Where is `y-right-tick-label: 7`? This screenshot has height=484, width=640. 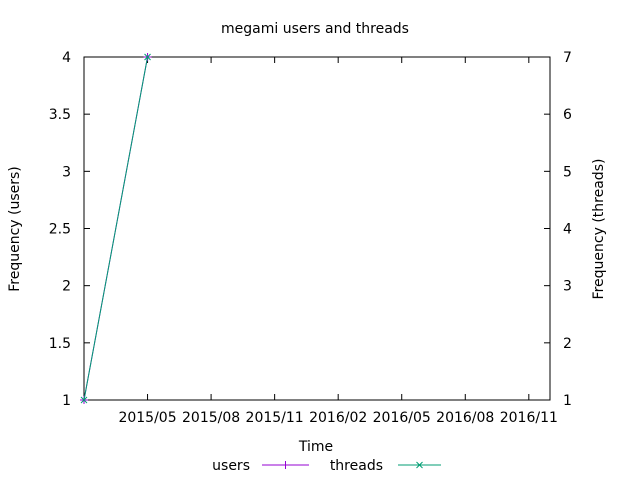
y-right-tick-label: 7 is located at coordinates (567, 58).